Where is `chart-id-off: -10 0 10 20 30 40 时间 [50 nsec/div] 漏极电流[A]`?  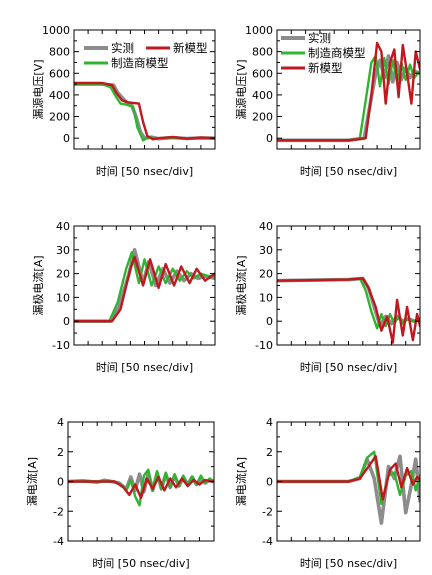 chart-id-off: -10 0 10 20 30 40 时间 [50 nsec/div] 漏极电流[A] is located at coordinates (123, 297).